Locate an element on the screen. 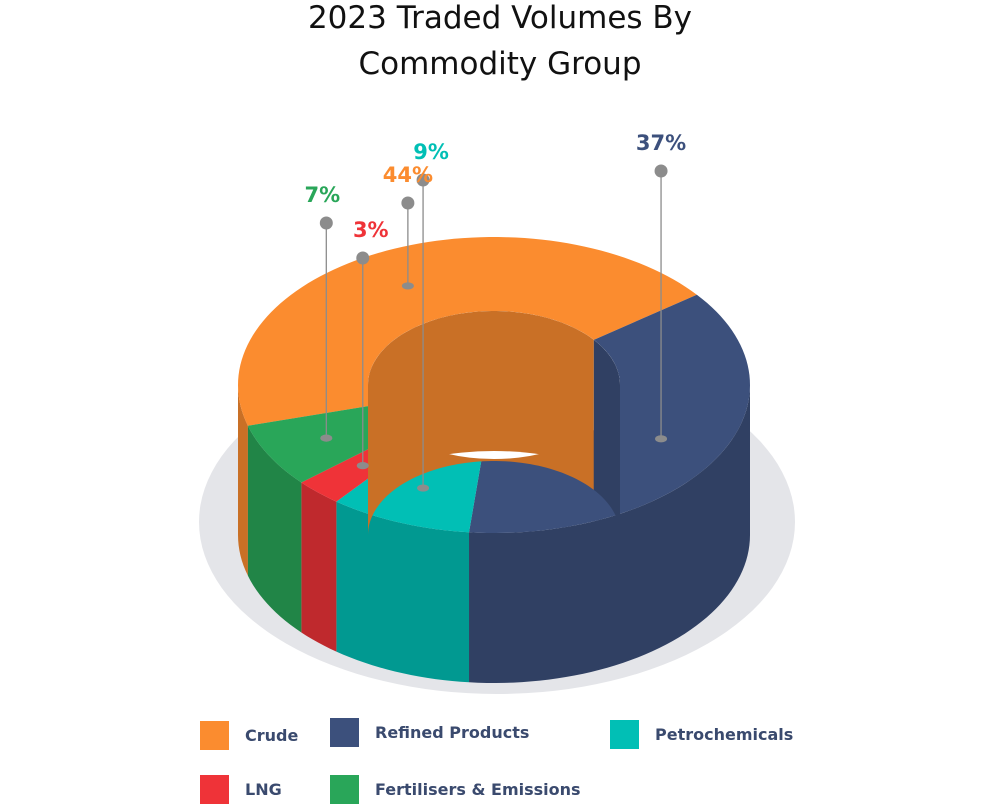 The height and width of the screenshot is (805, 1000). wall-refined-products is located at coordinates (609, 534).